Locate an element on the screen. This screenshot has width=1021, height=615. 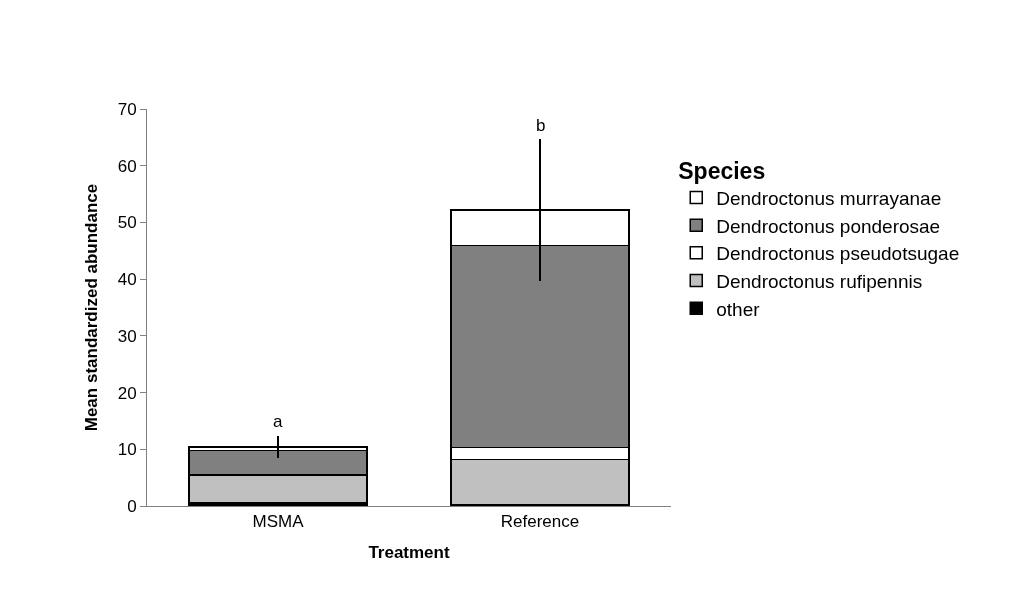
y-tick-label: 20 is located at coordinates (127, 393).